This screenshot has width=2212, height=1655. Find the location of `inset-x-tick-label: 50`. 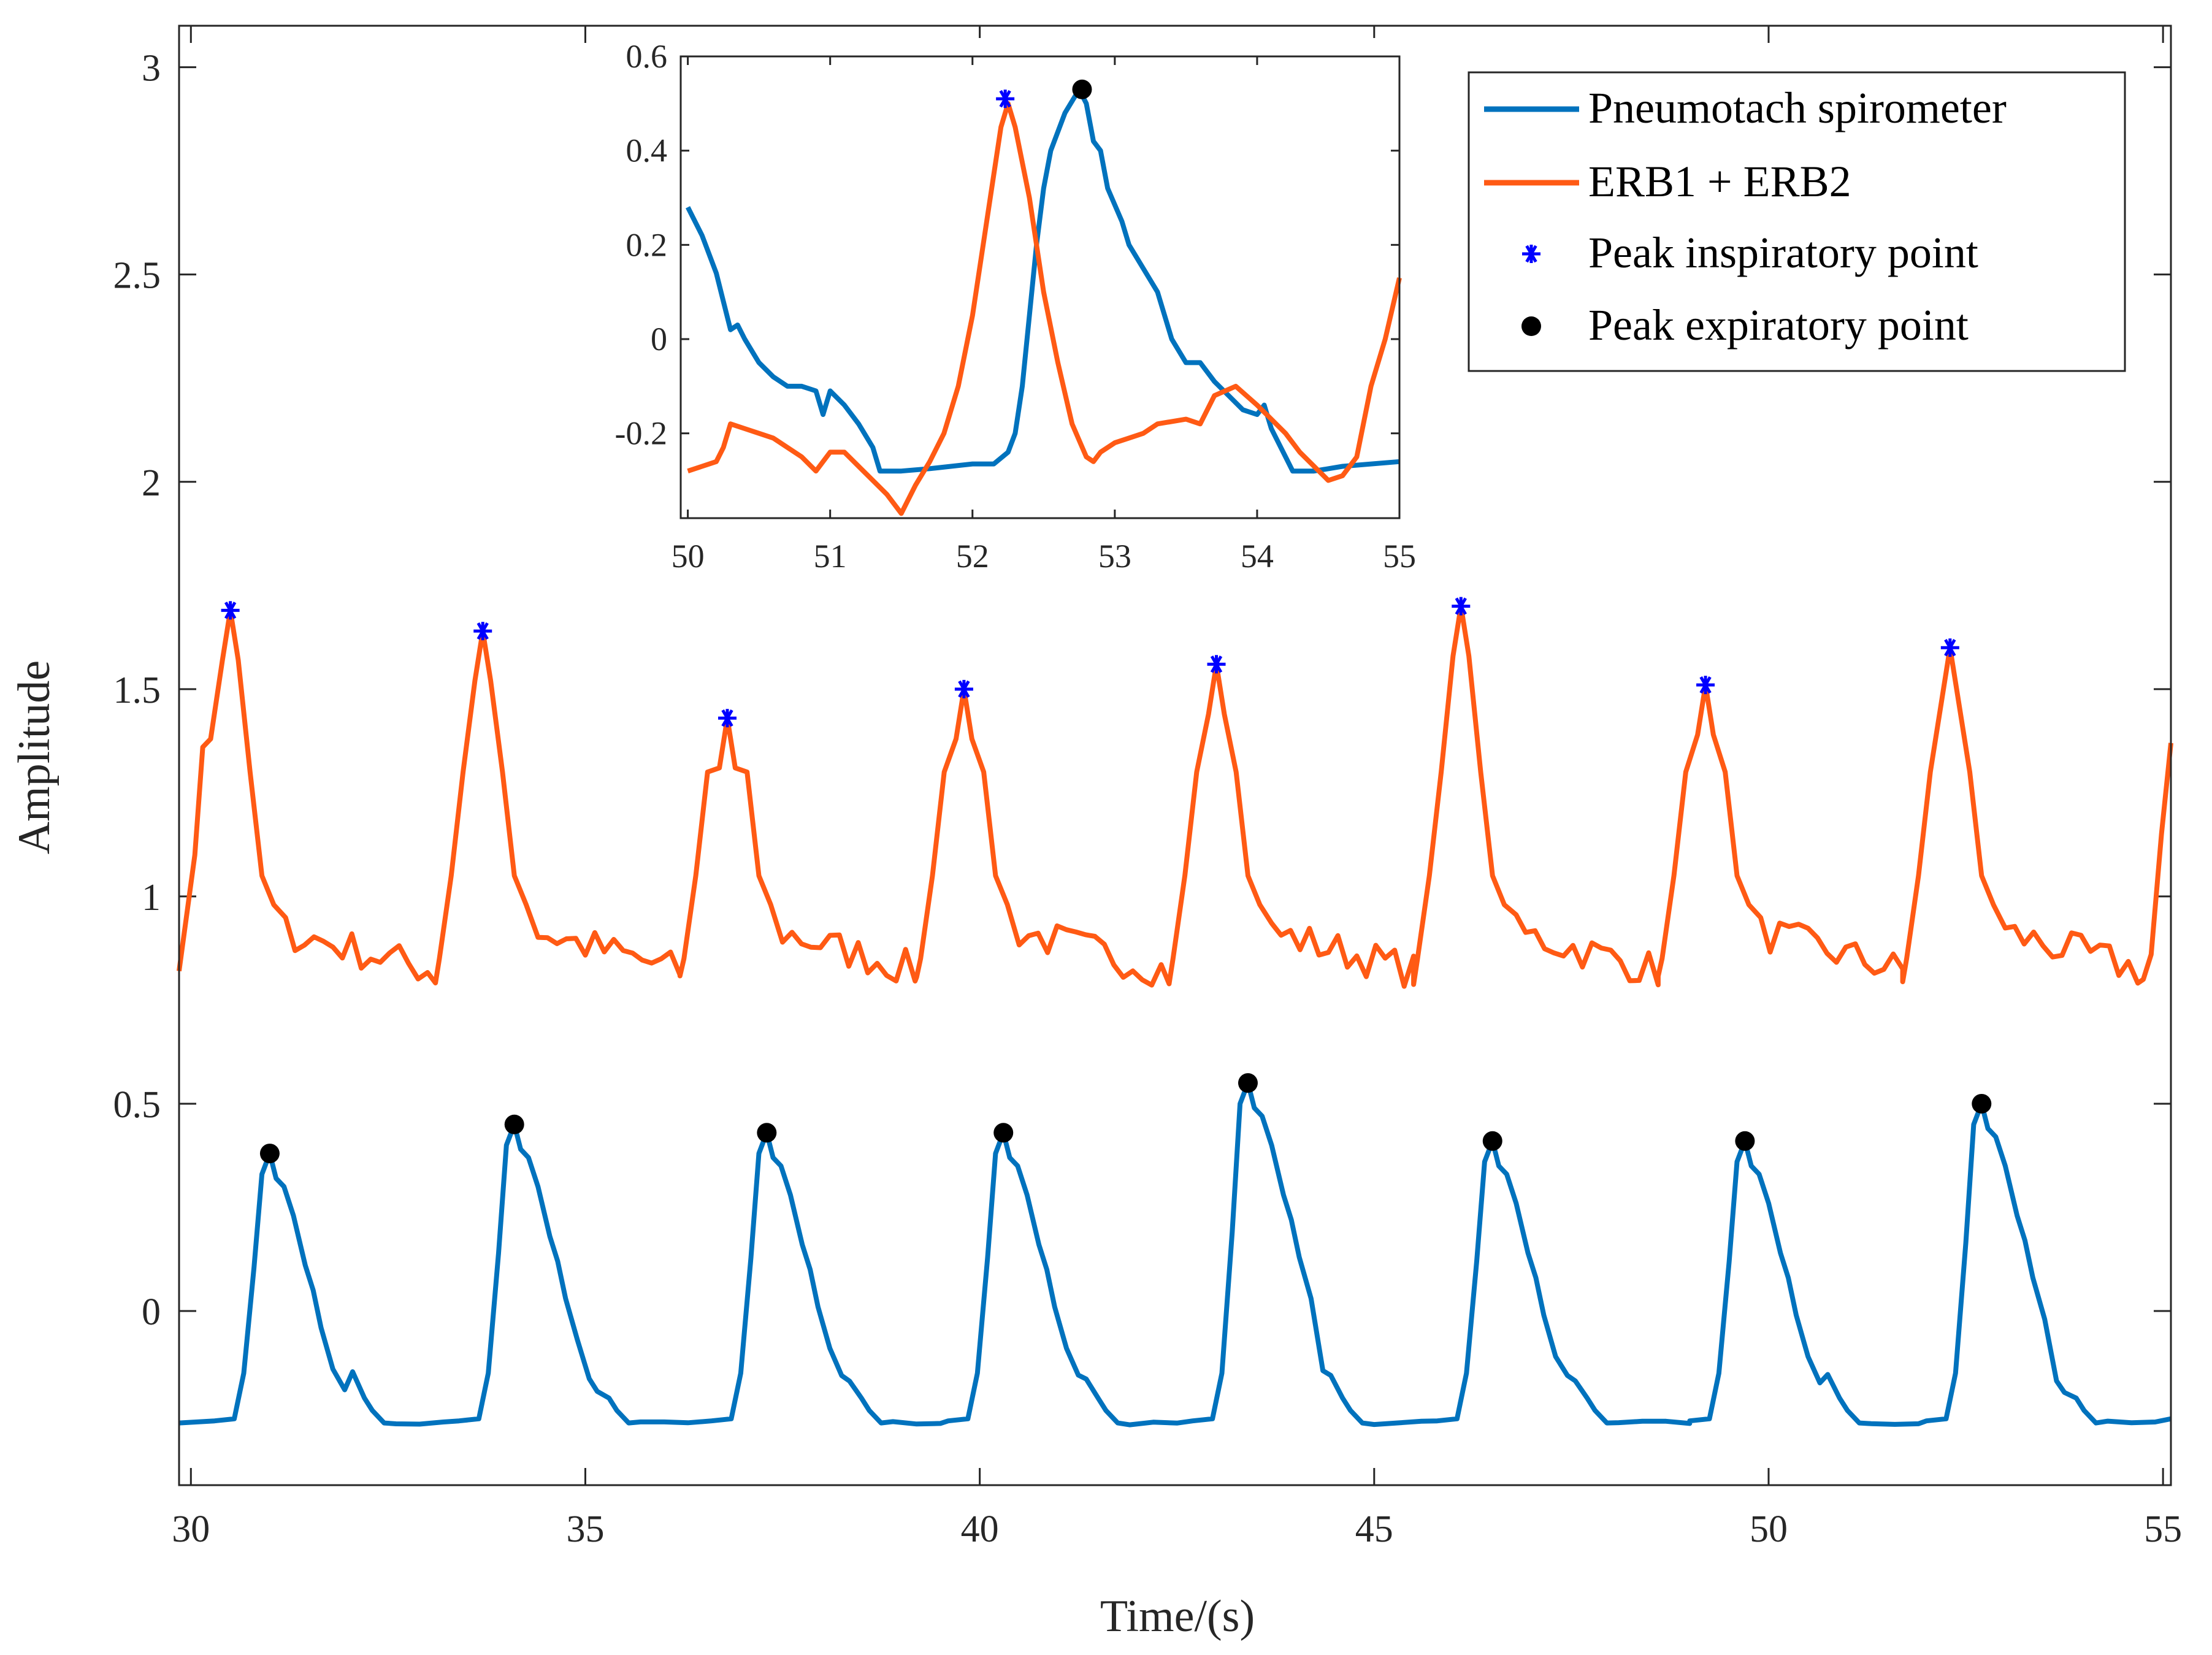

inset-x-tick-label: 50 is located at coordinates (688, 556).